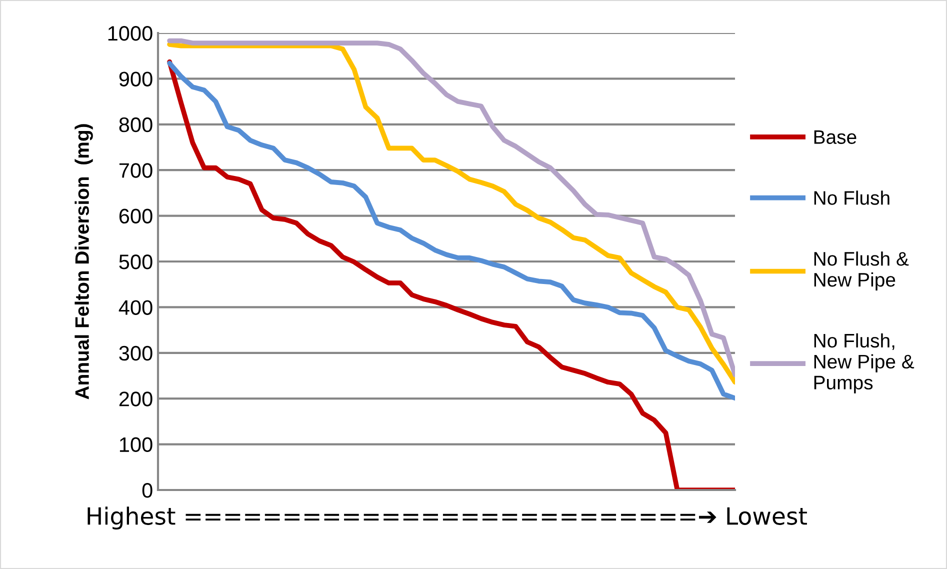 This screenshot has width=947, height=569. I want to click on y-tick-label: 100, so click(136, 444).